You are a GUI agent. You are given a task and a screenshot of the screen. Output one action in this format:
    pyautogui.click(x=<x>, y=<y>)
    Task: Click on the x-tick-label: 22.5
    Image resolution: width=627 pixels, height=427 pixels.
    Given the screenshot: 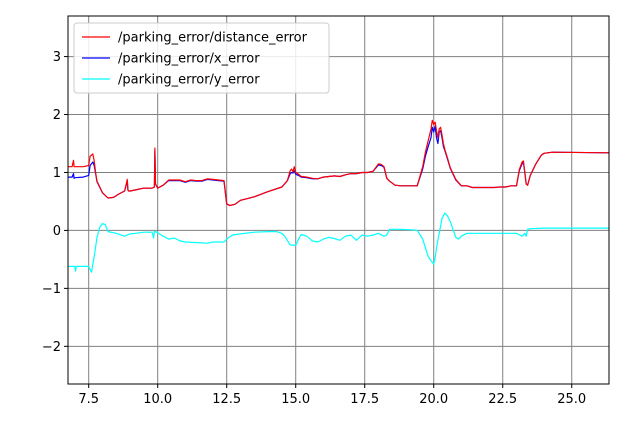 What is the action you would take?
    pyautogui.click(x=502, y=399)
    